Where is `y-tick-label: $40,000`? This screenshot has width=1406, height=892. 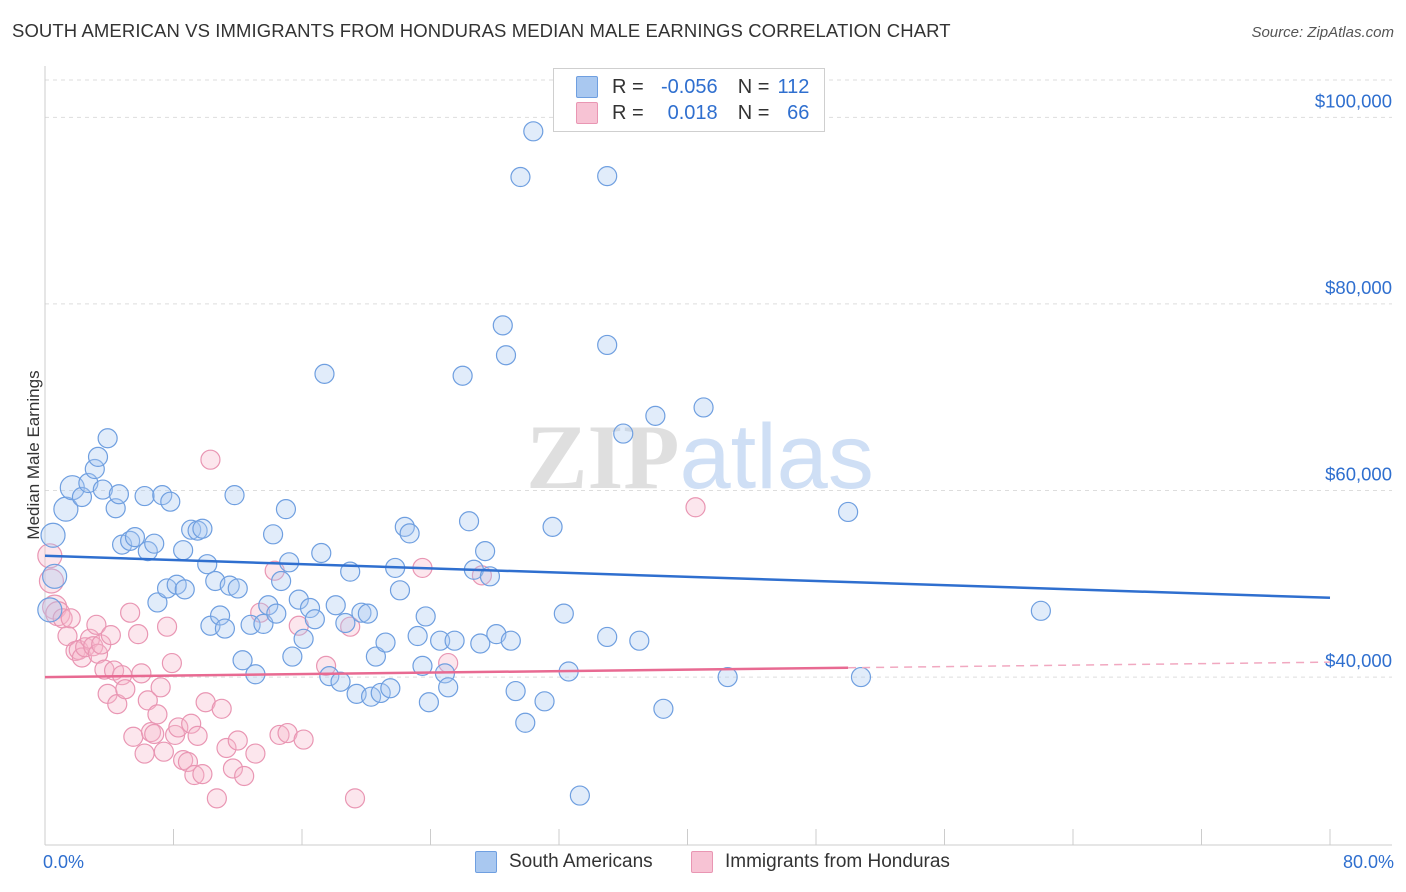 y-tick-label: $40,000 is located at coordinates (1358, 660).